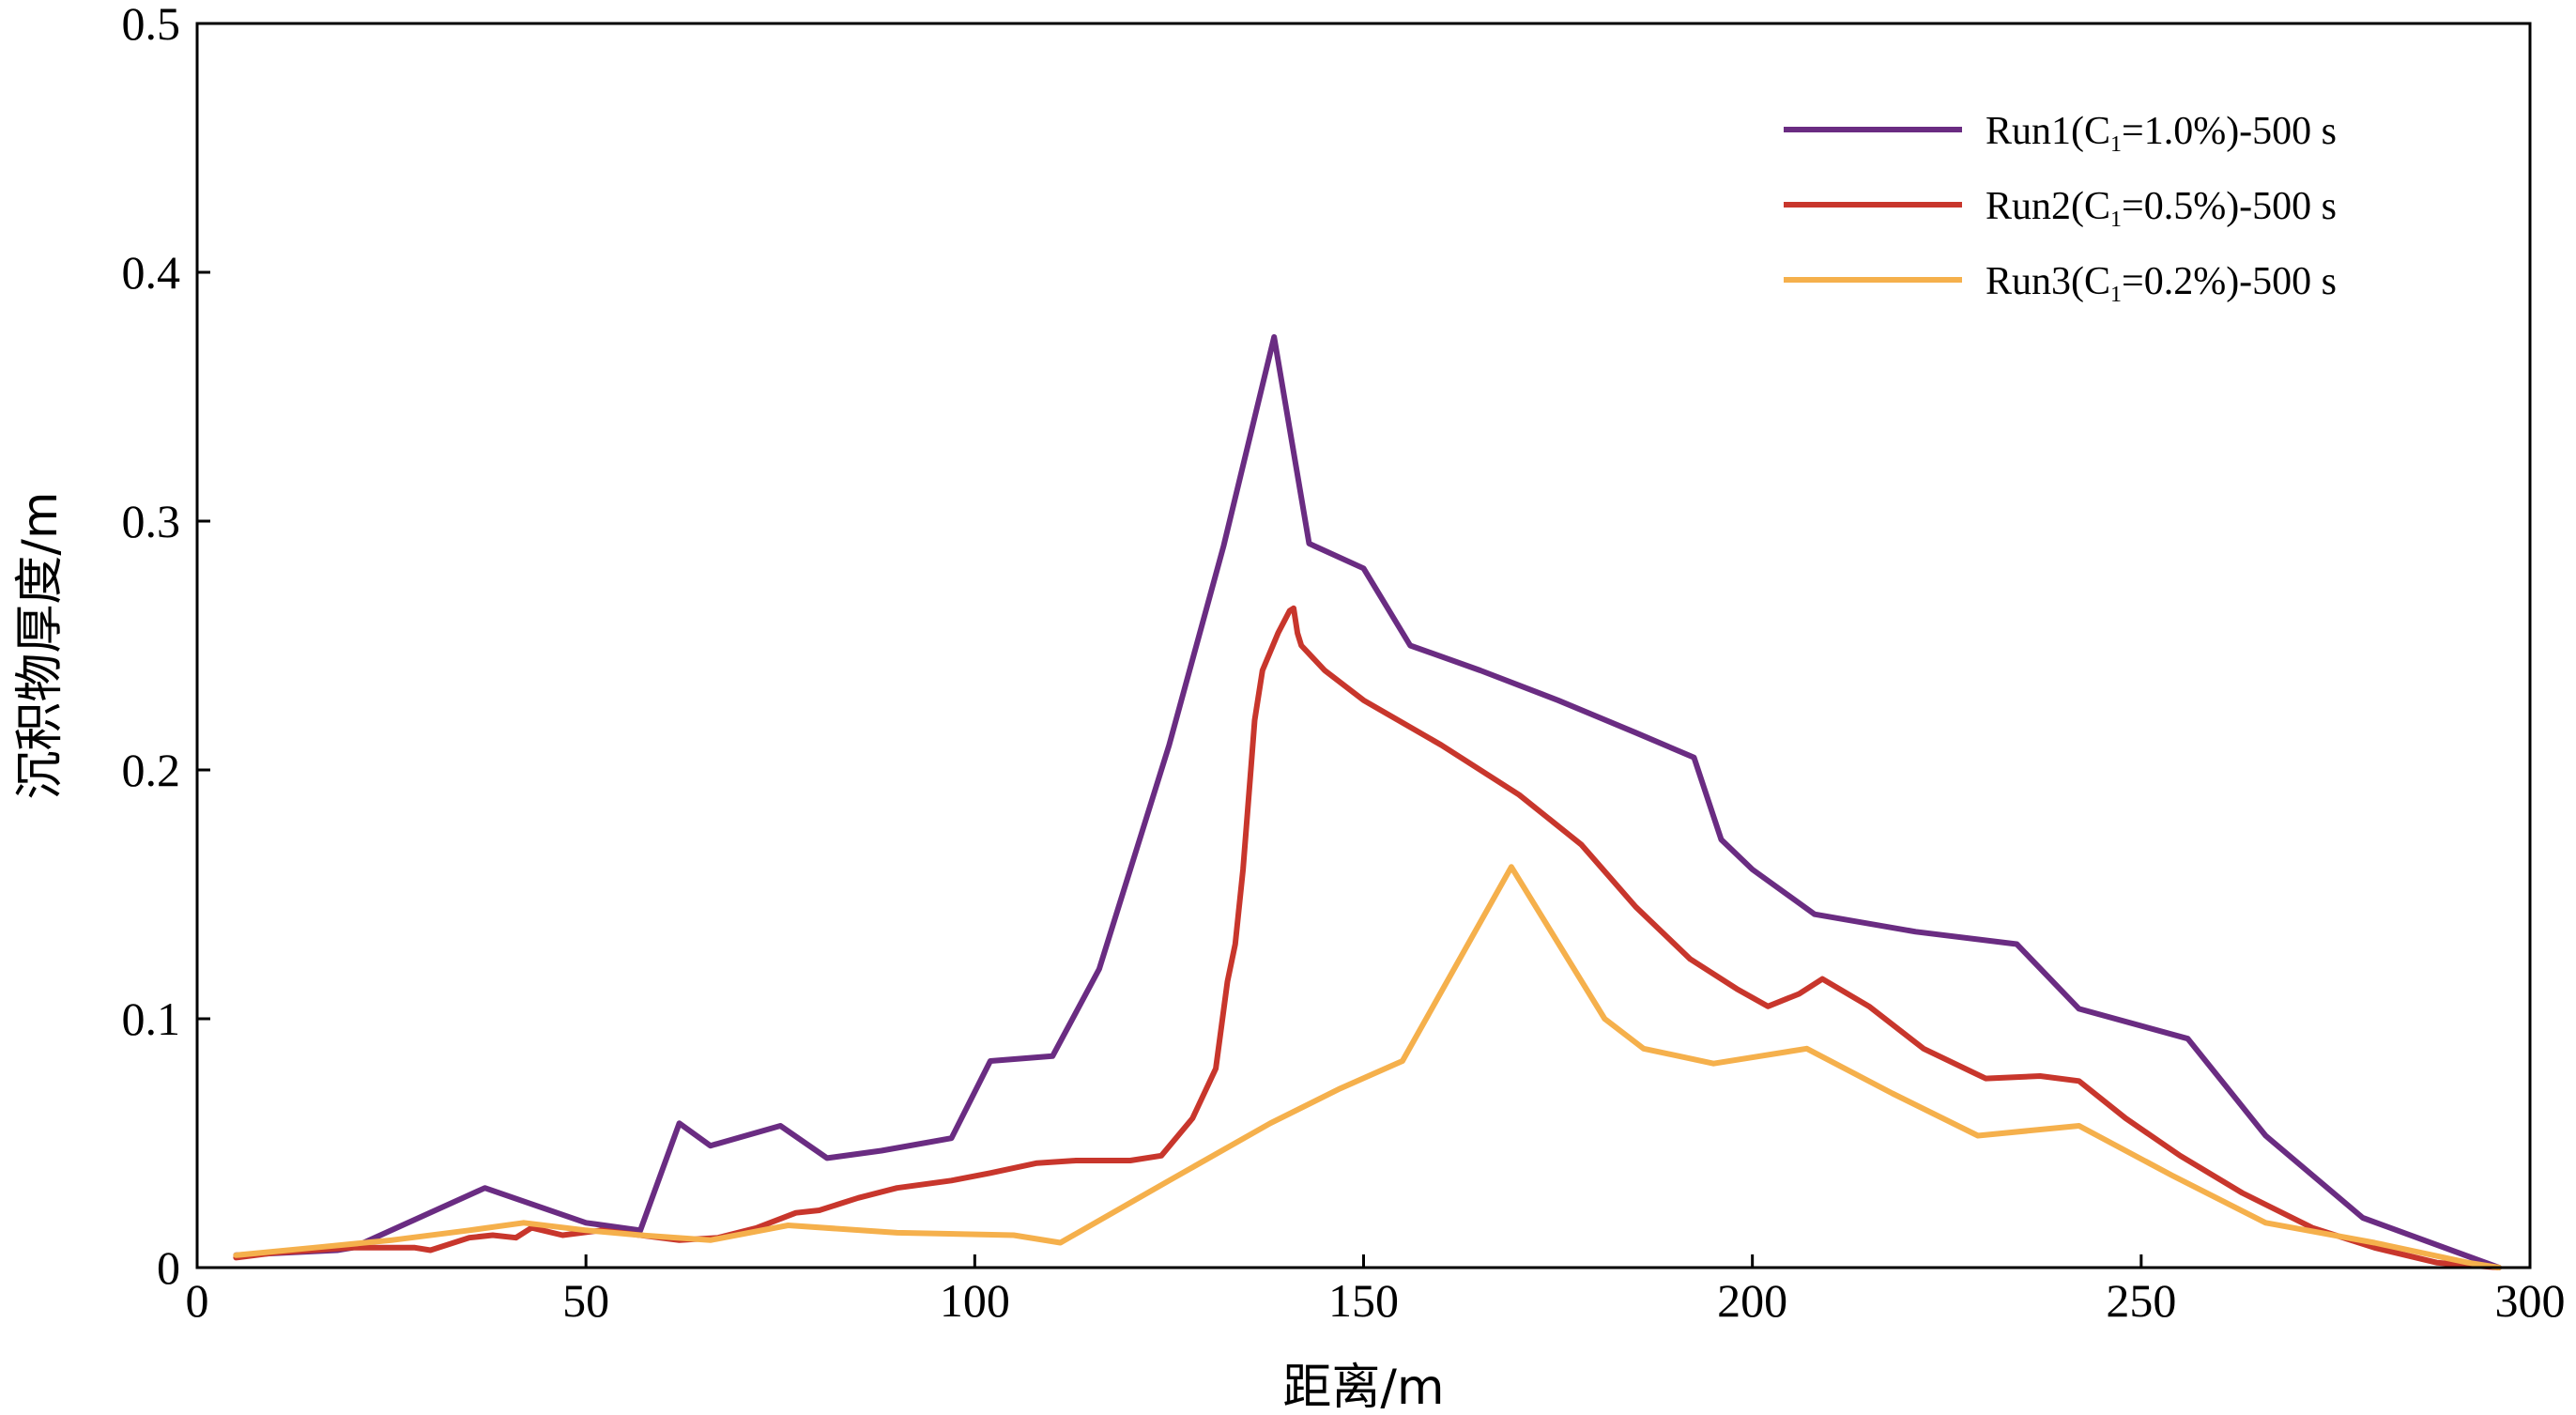 The height and width of the screenshot is (1415, 2576). What do you see at coordinates (152, 25) in the screenshot?
I see `y-tick-label: 0.5` at bounding box center [152, 25].